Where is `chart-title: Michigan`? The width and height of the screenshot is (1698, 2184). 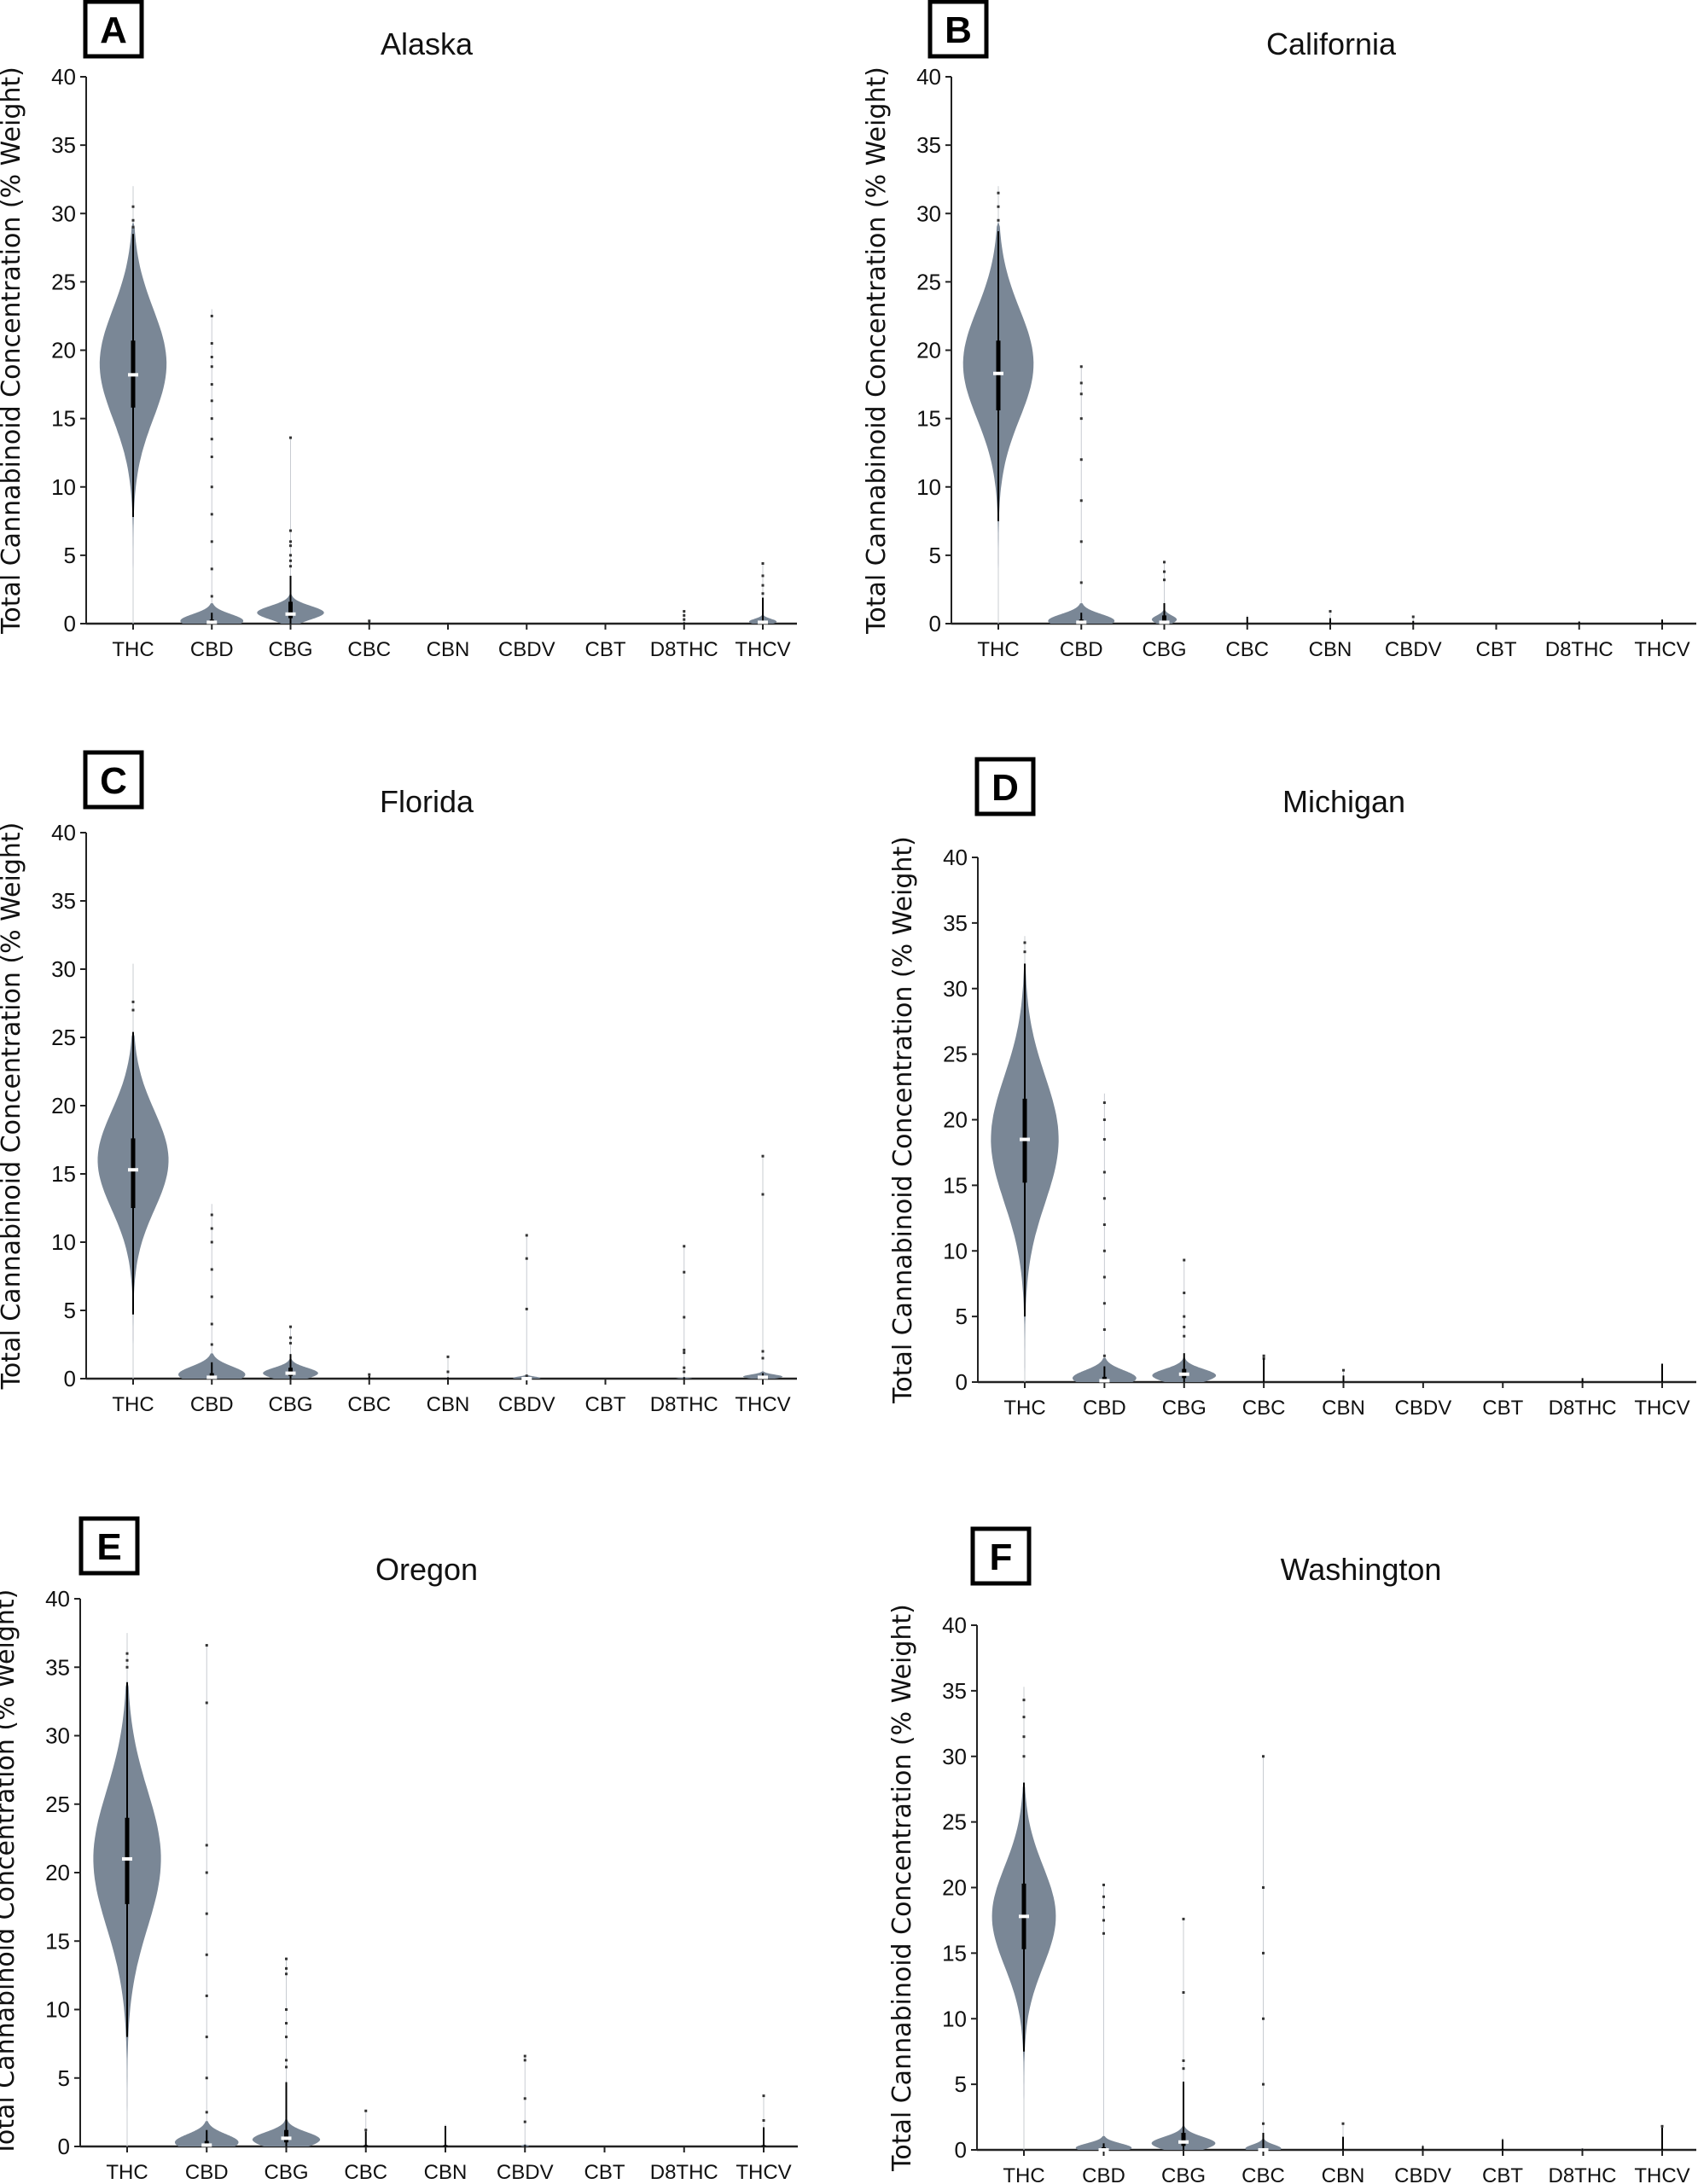 chart-title: Michigan is located at coordinates (1343, 802).